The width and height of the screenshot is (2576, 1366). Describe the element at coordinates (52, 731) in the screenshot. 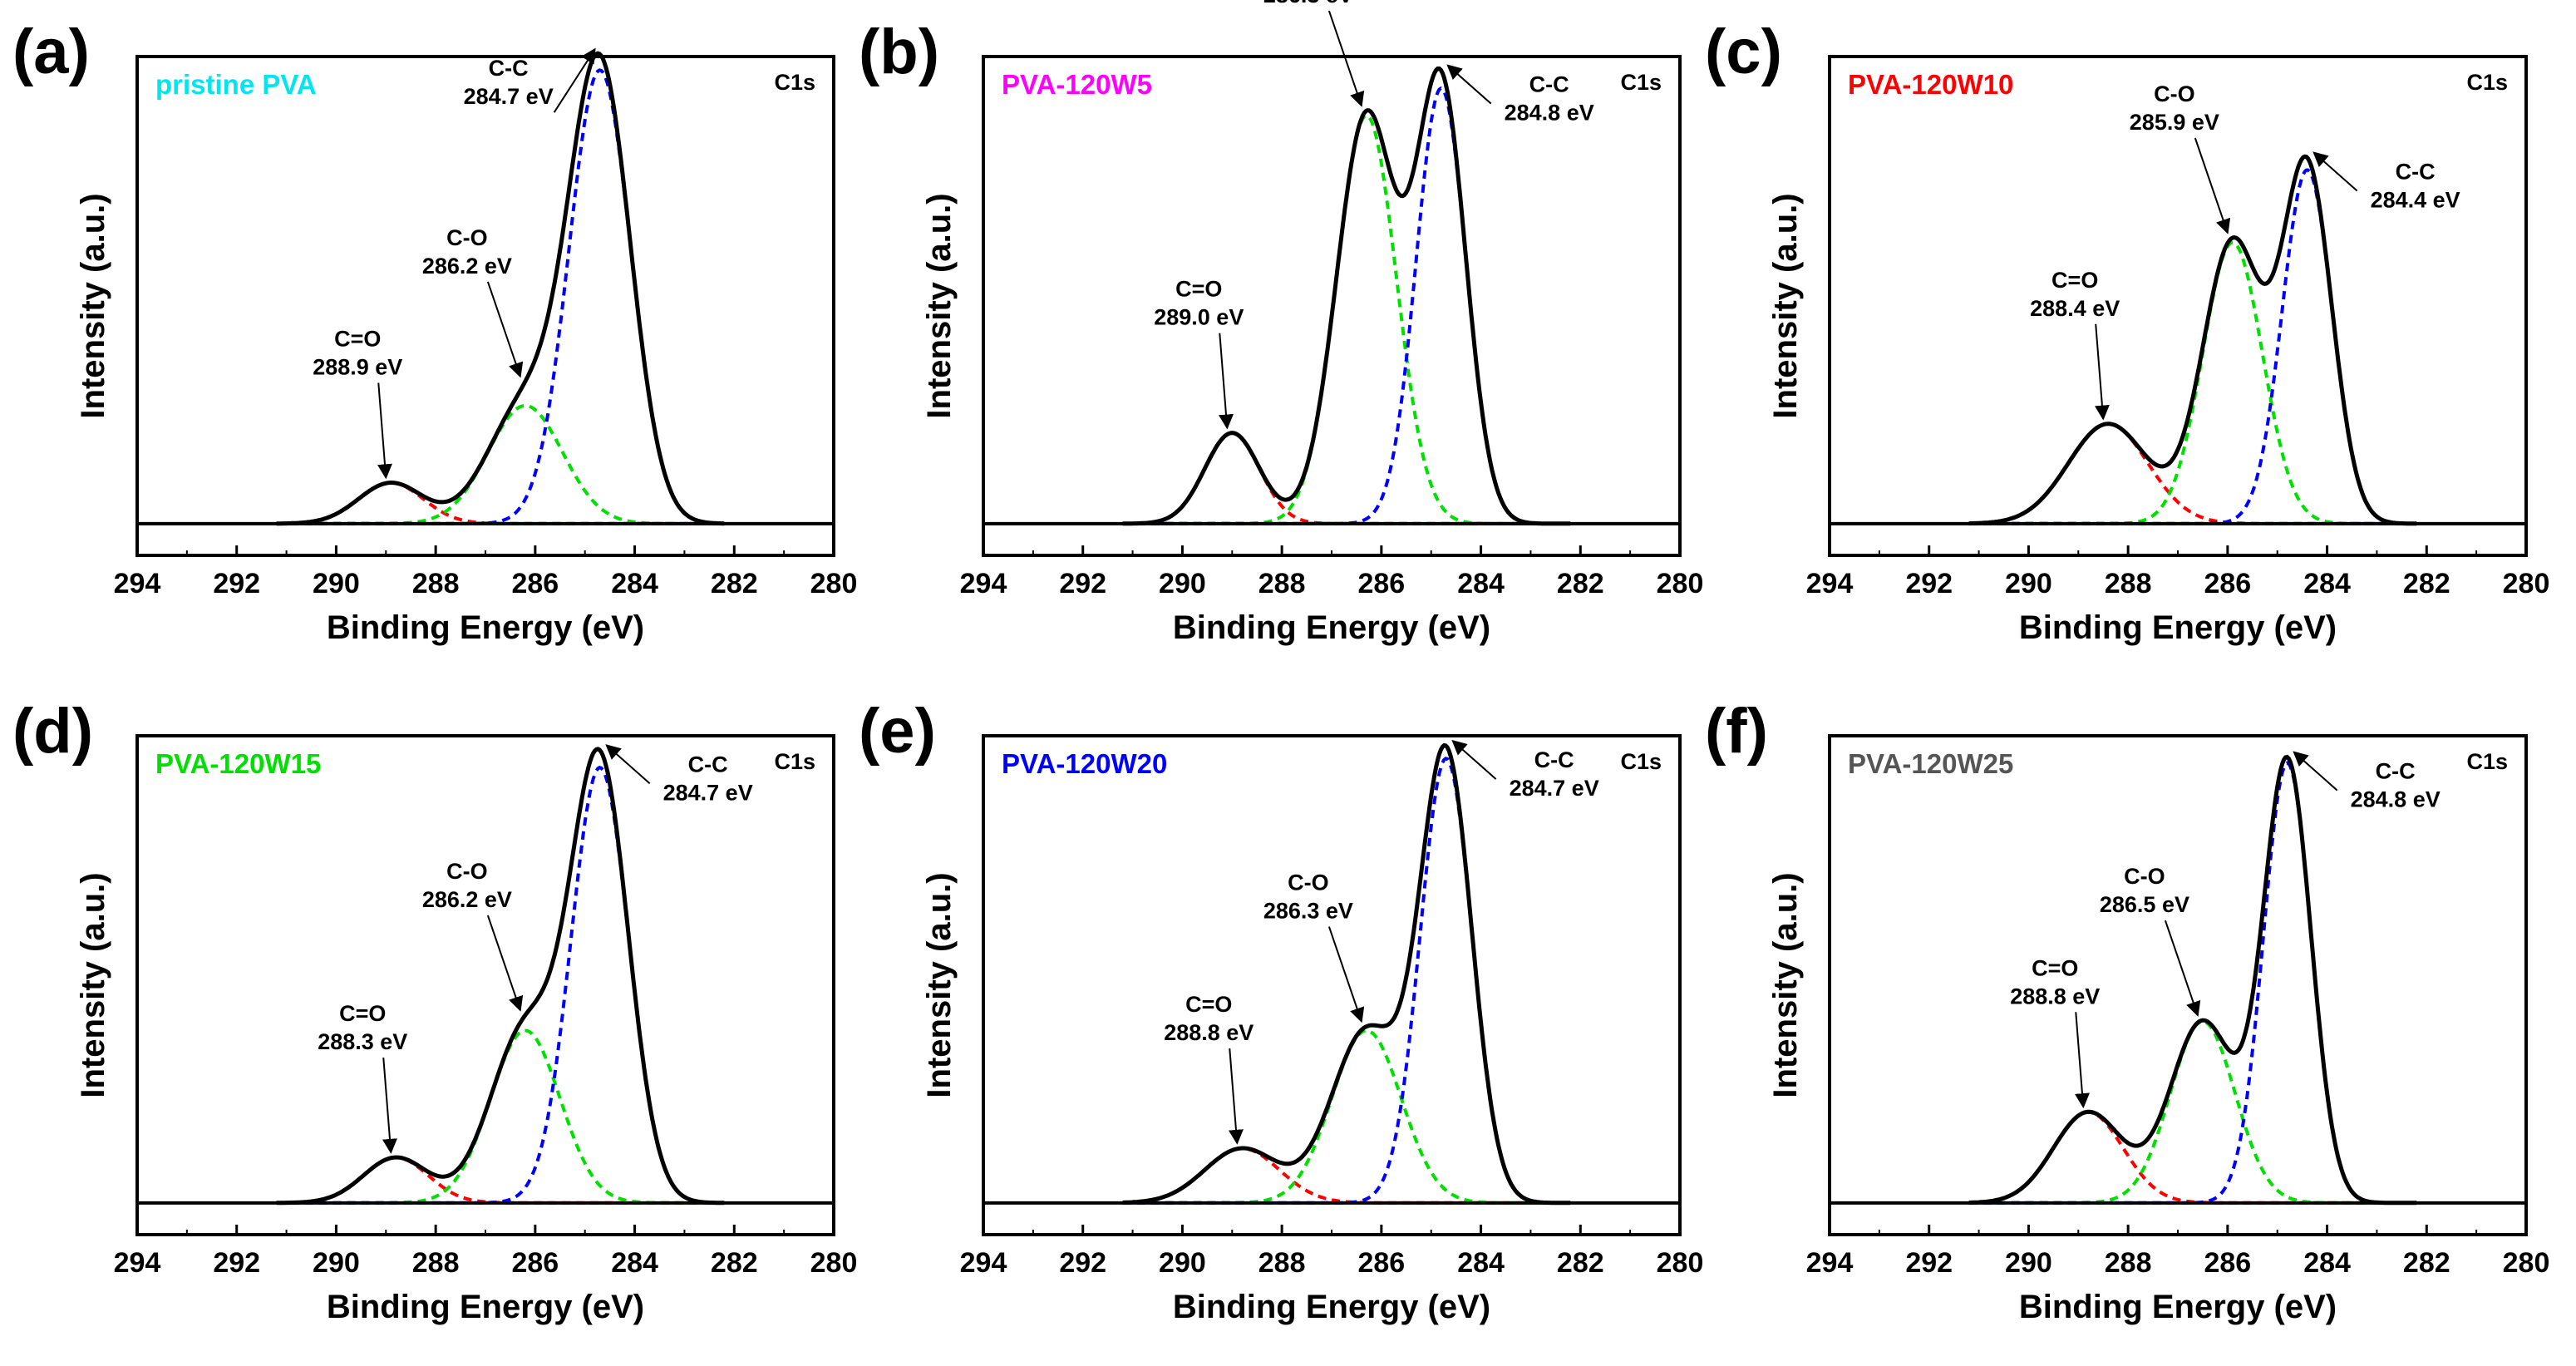

I see `panel-letter: (d)` at that location.